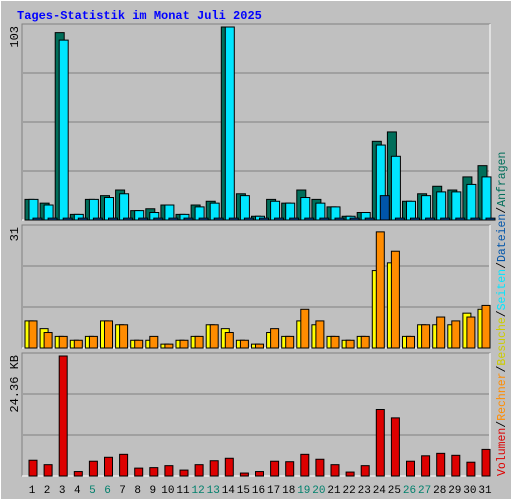  What do you see at coordinates (229, 491) in the screenshot?
I see `x-tick-label-14: 14` at bounding box center [229, 491].